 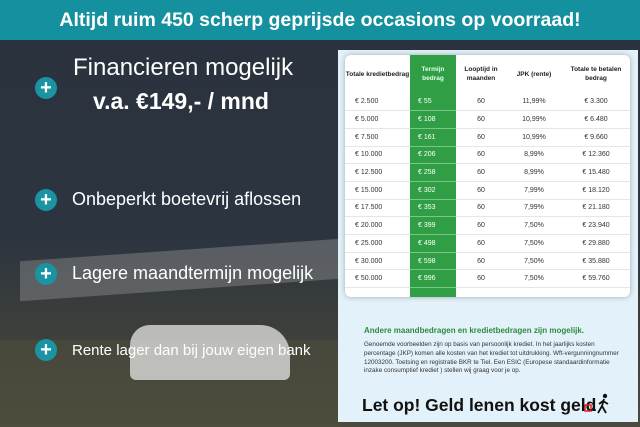 What do you see at coordinates (433, 137) in the screenshot?
I see `table-cell: € 161` at bounding box center [433, 137].